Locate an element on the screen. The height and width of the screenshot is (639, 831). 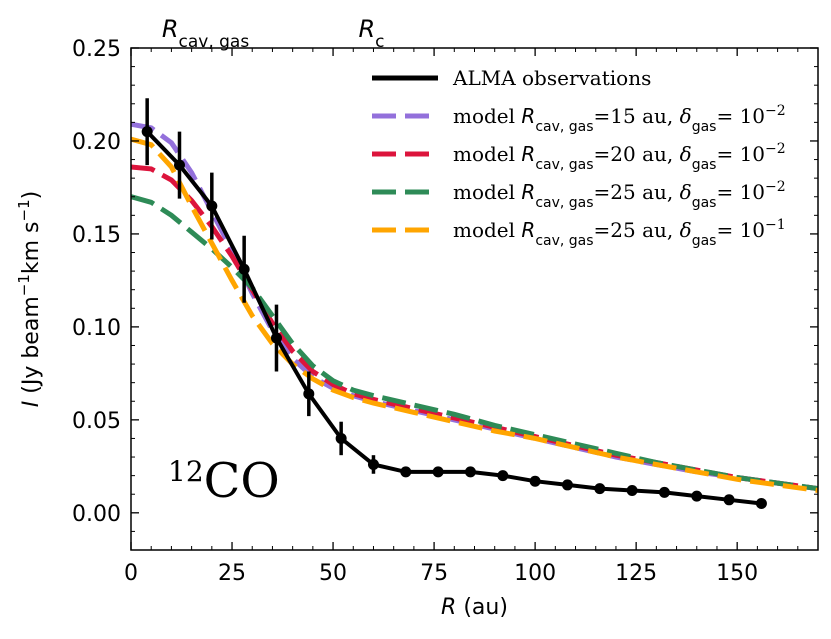
y-tick-label: 0.20 is located at coordinates (96, 142).